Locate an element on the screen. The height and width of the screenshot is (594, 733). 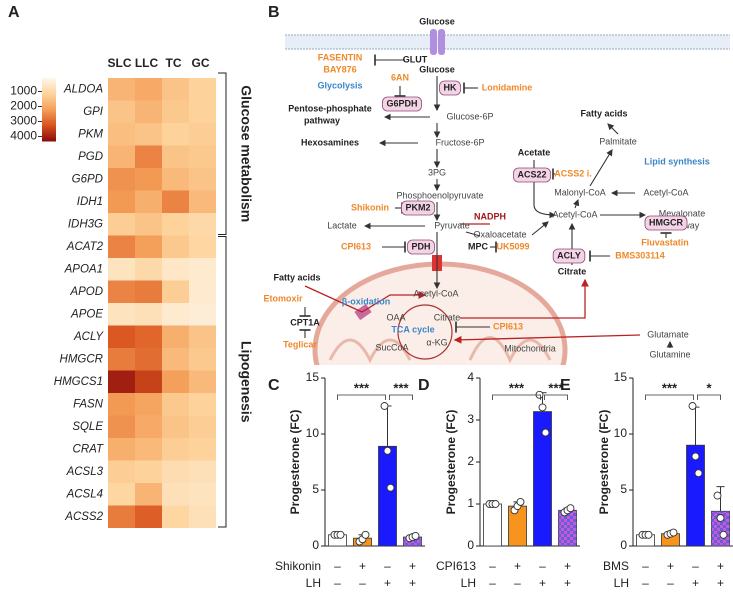
diagram-label: Glycolysis is located at coordinates (339, 85).